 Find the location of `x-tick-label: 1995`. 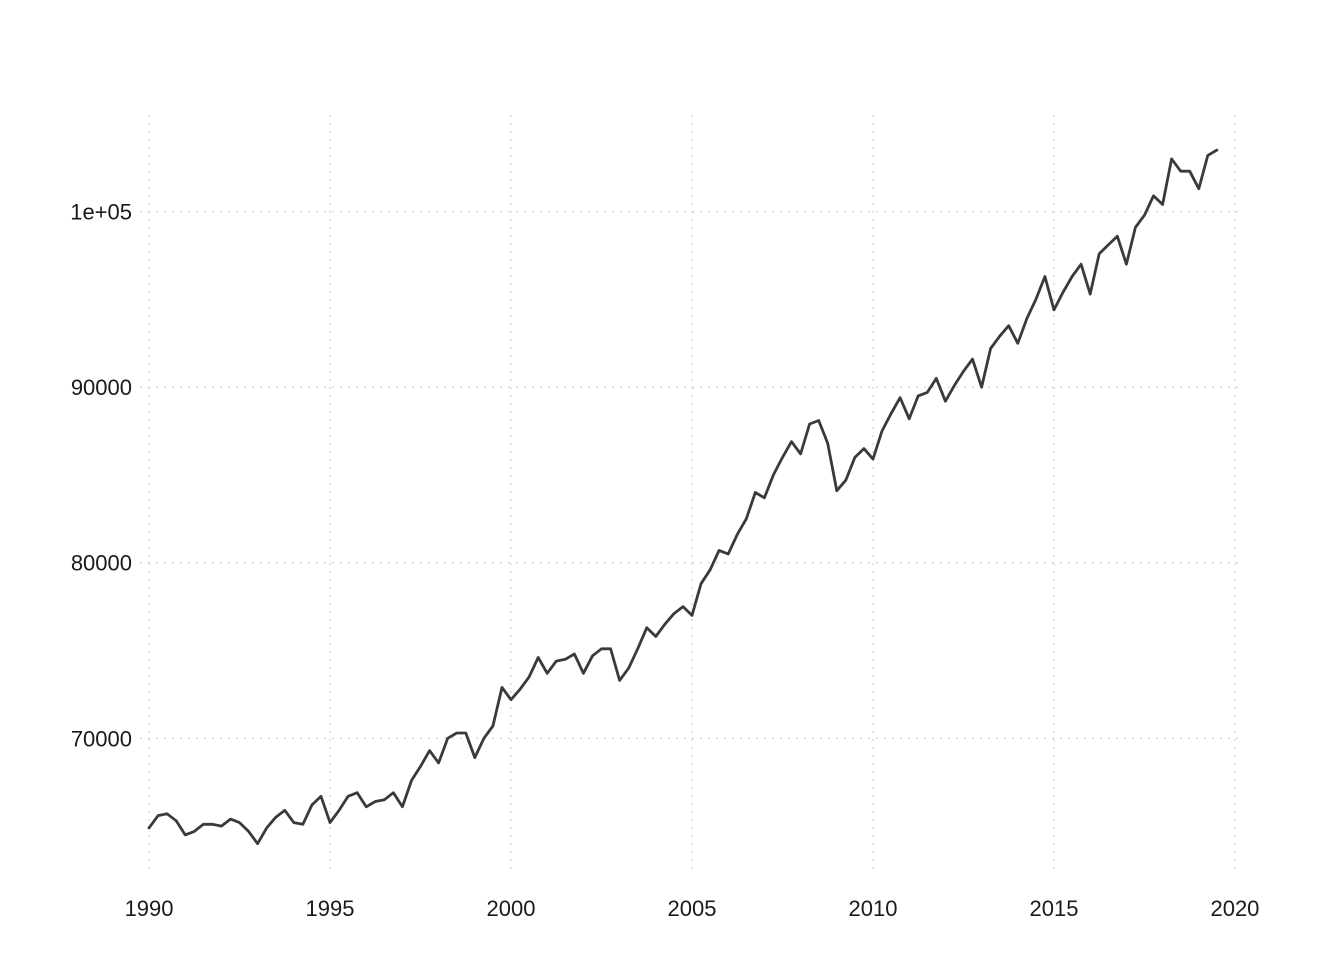

x-tick-label: 1995 is located at coordinates (330, 908).